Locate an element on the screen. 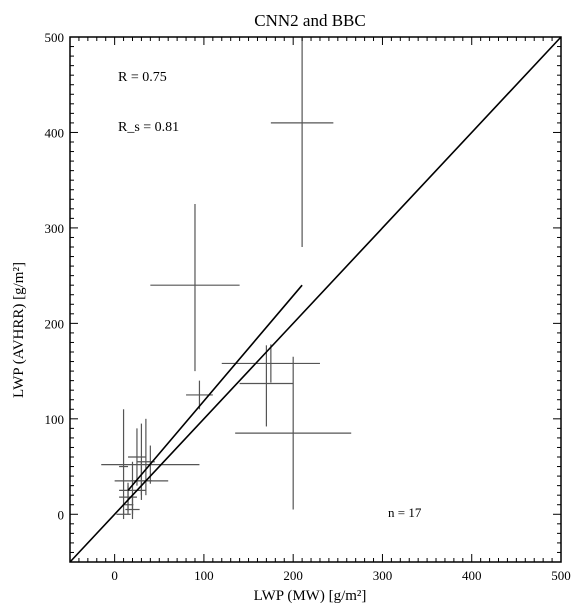 The width and height of the screenshot is (577, 607). x-tick-label: 300 is located at coordinates (383, 575).